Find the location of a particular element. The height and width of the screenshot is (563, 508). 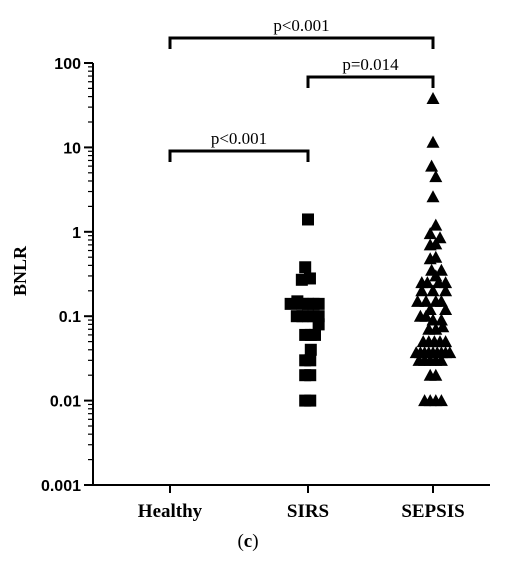

caption-open: ( is located at coordinates (240, 541).